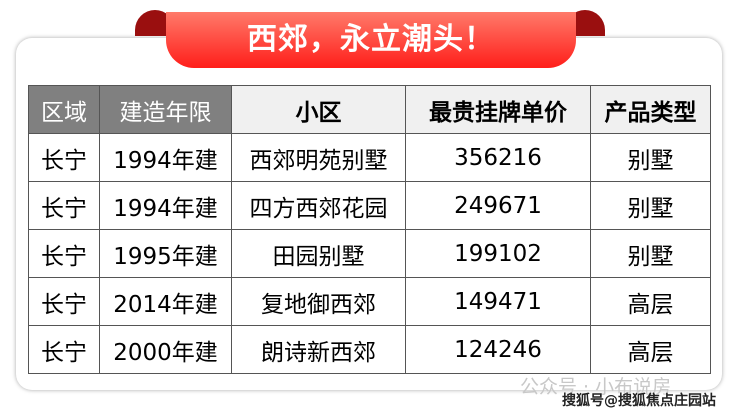 The width and height of the screenshot is (740, 412). I want to click on table-cell: 田园别墅, so click(318, 253).